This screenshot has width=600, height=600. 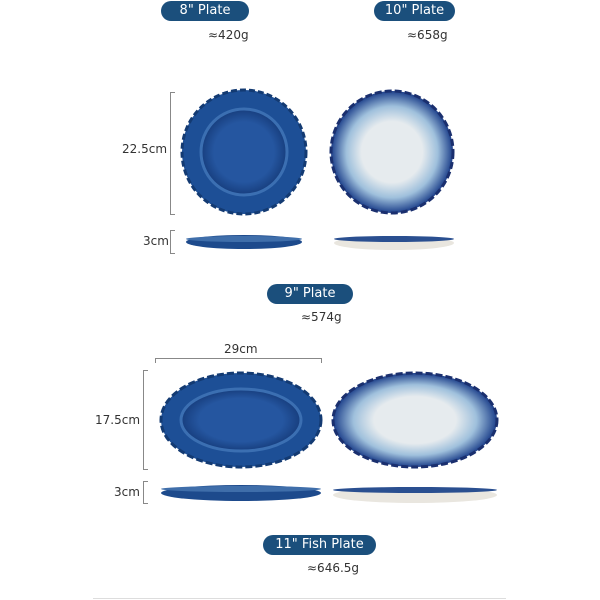 I want to click on fish-plate-dark-top, so click(x=241, y=420).